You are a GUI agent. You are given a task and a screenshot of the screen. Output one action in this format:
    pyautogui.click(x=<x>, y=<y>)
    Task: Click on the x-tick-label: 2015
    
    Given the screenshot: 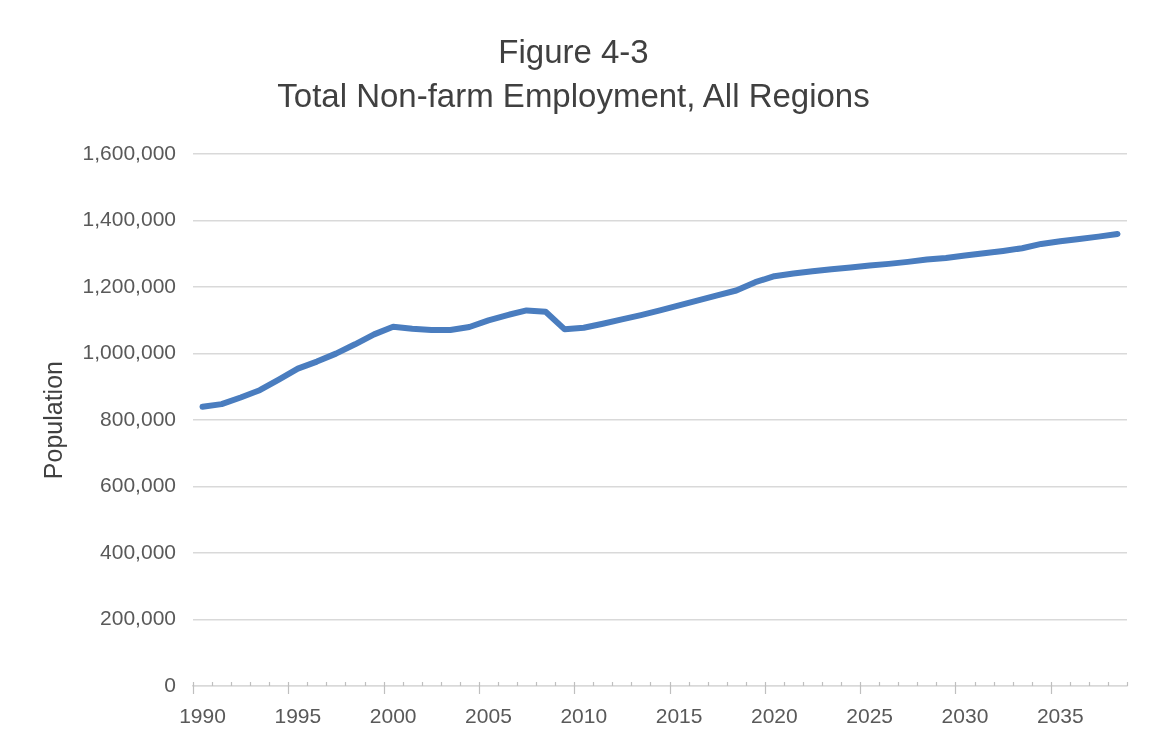 What is the action you would take?
    pyautogui.click(x=679, y=716)
    